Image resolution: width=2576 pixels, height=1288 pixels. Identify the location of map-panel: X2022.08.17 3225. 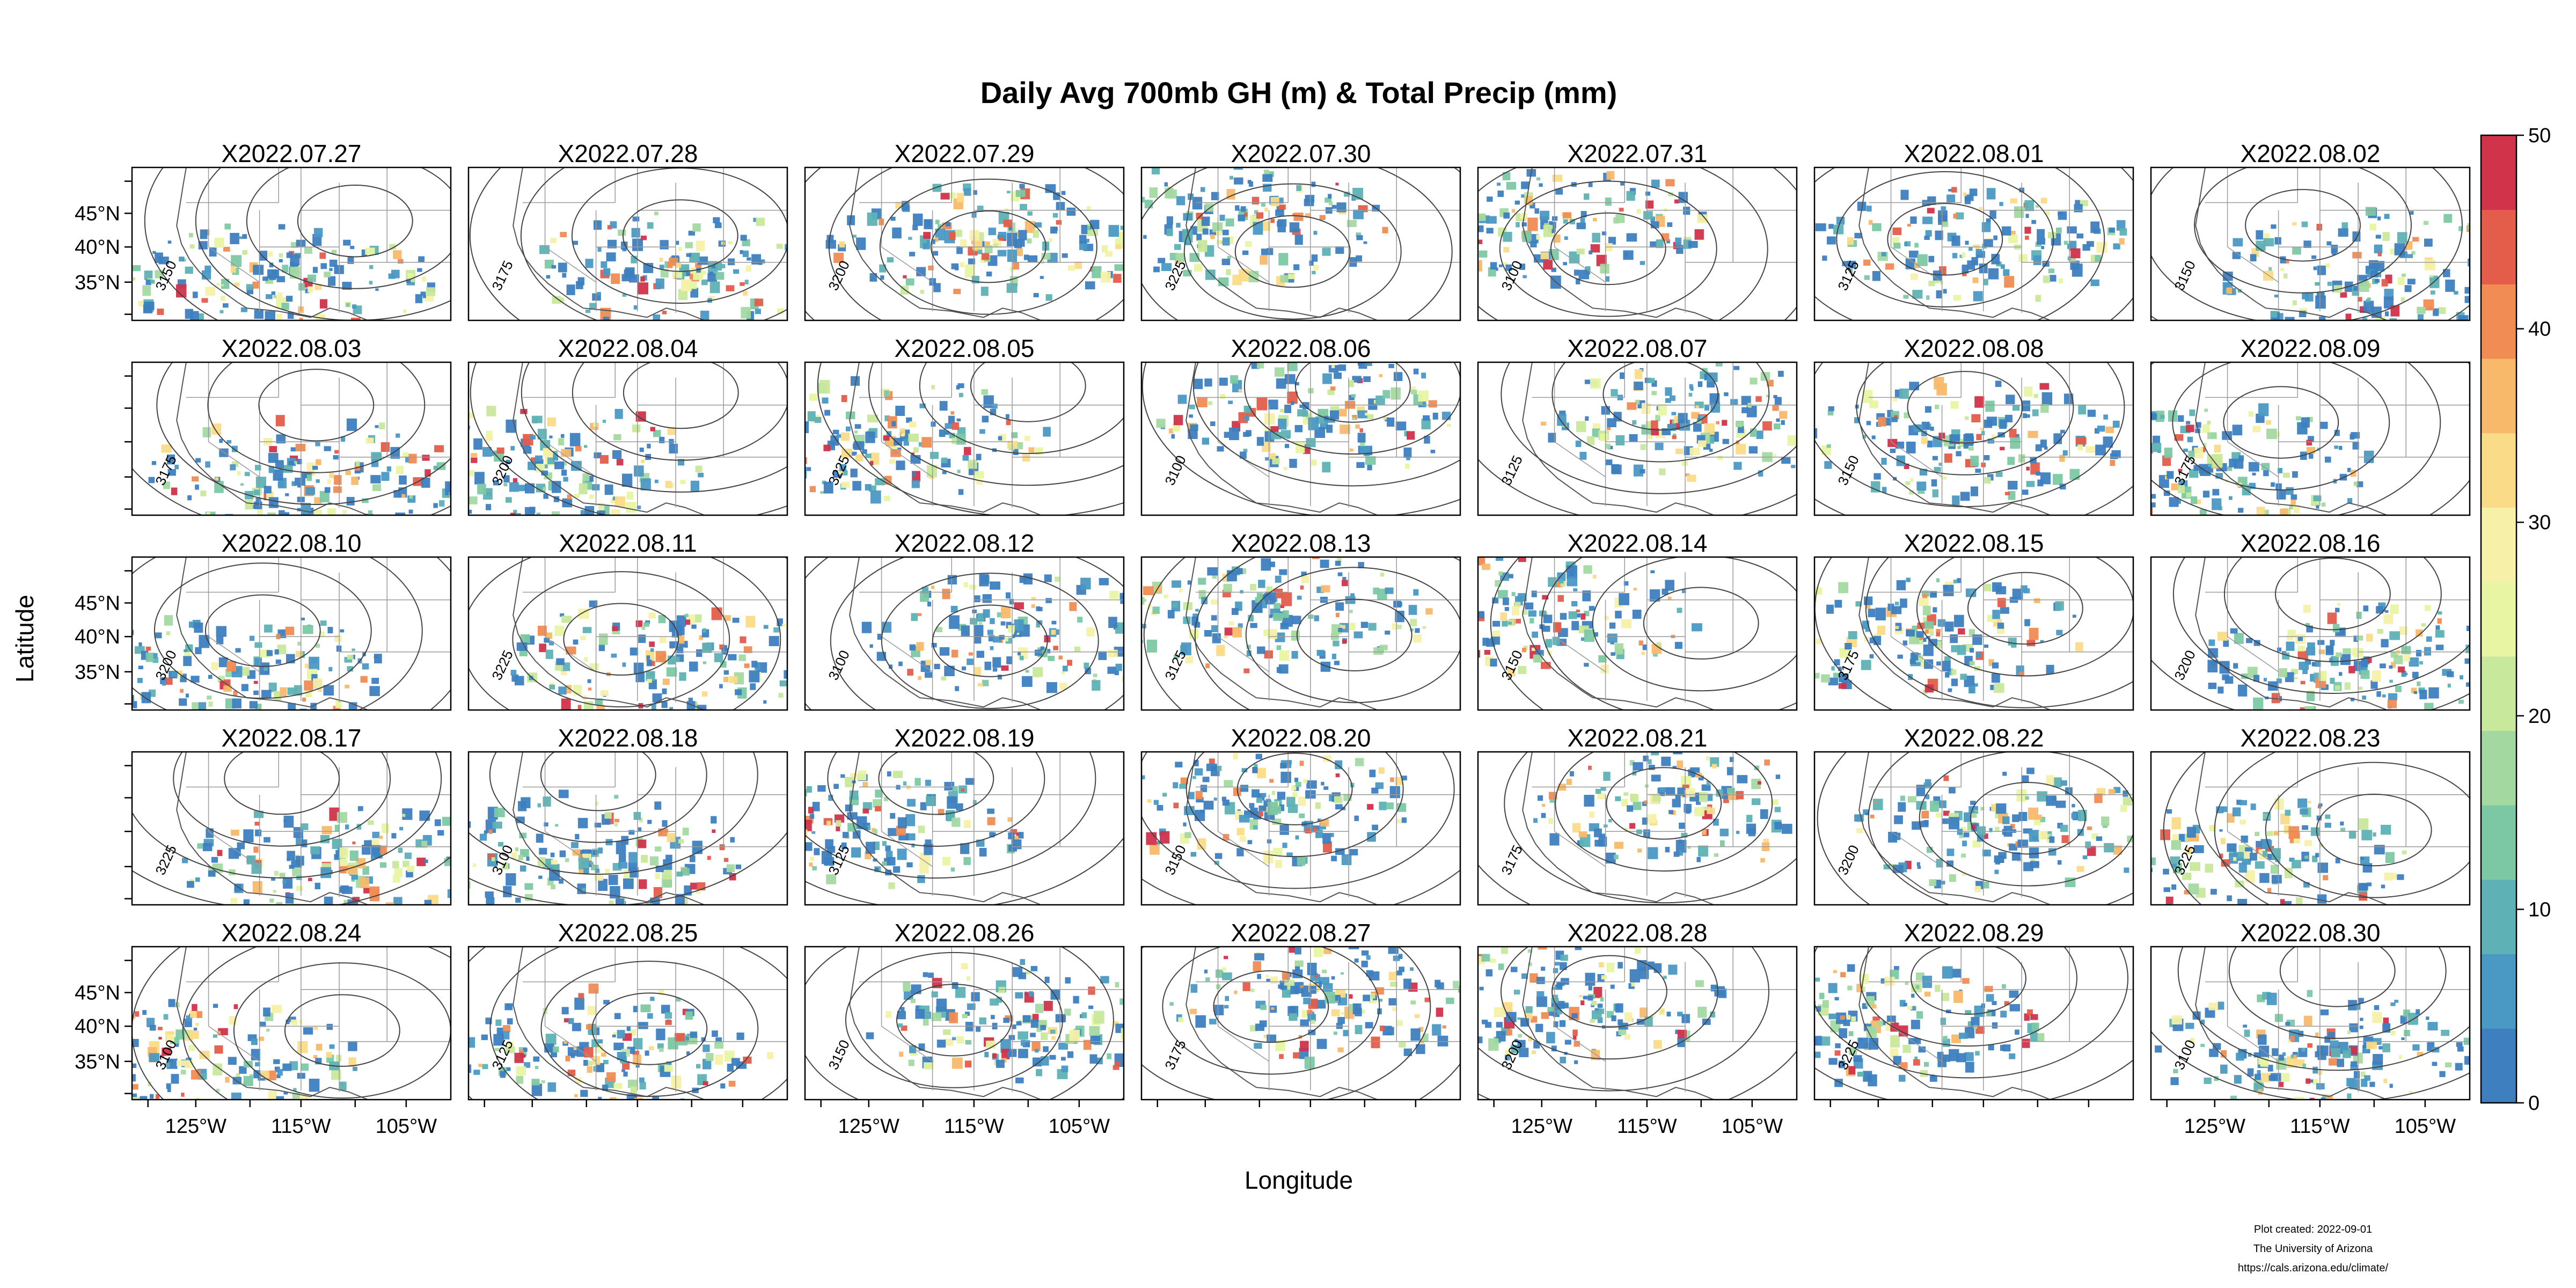
(288, 815).